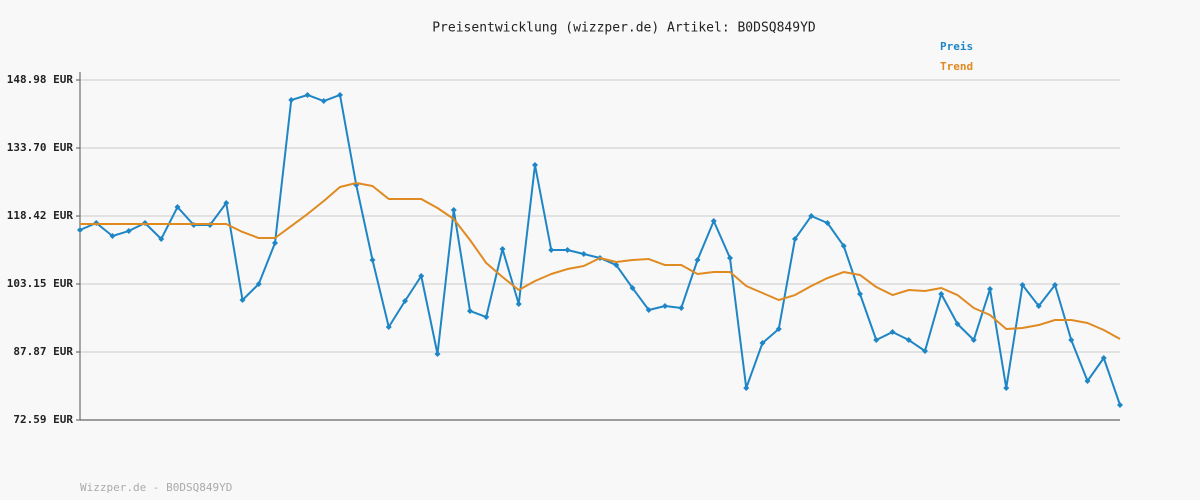 The width and height of the screenshot is (1200, 500). What do you see at coordinates (43, 351) in the screenshot?
I see `y-tick-label: 87.87 EUR` at bounding box center [43, 351].